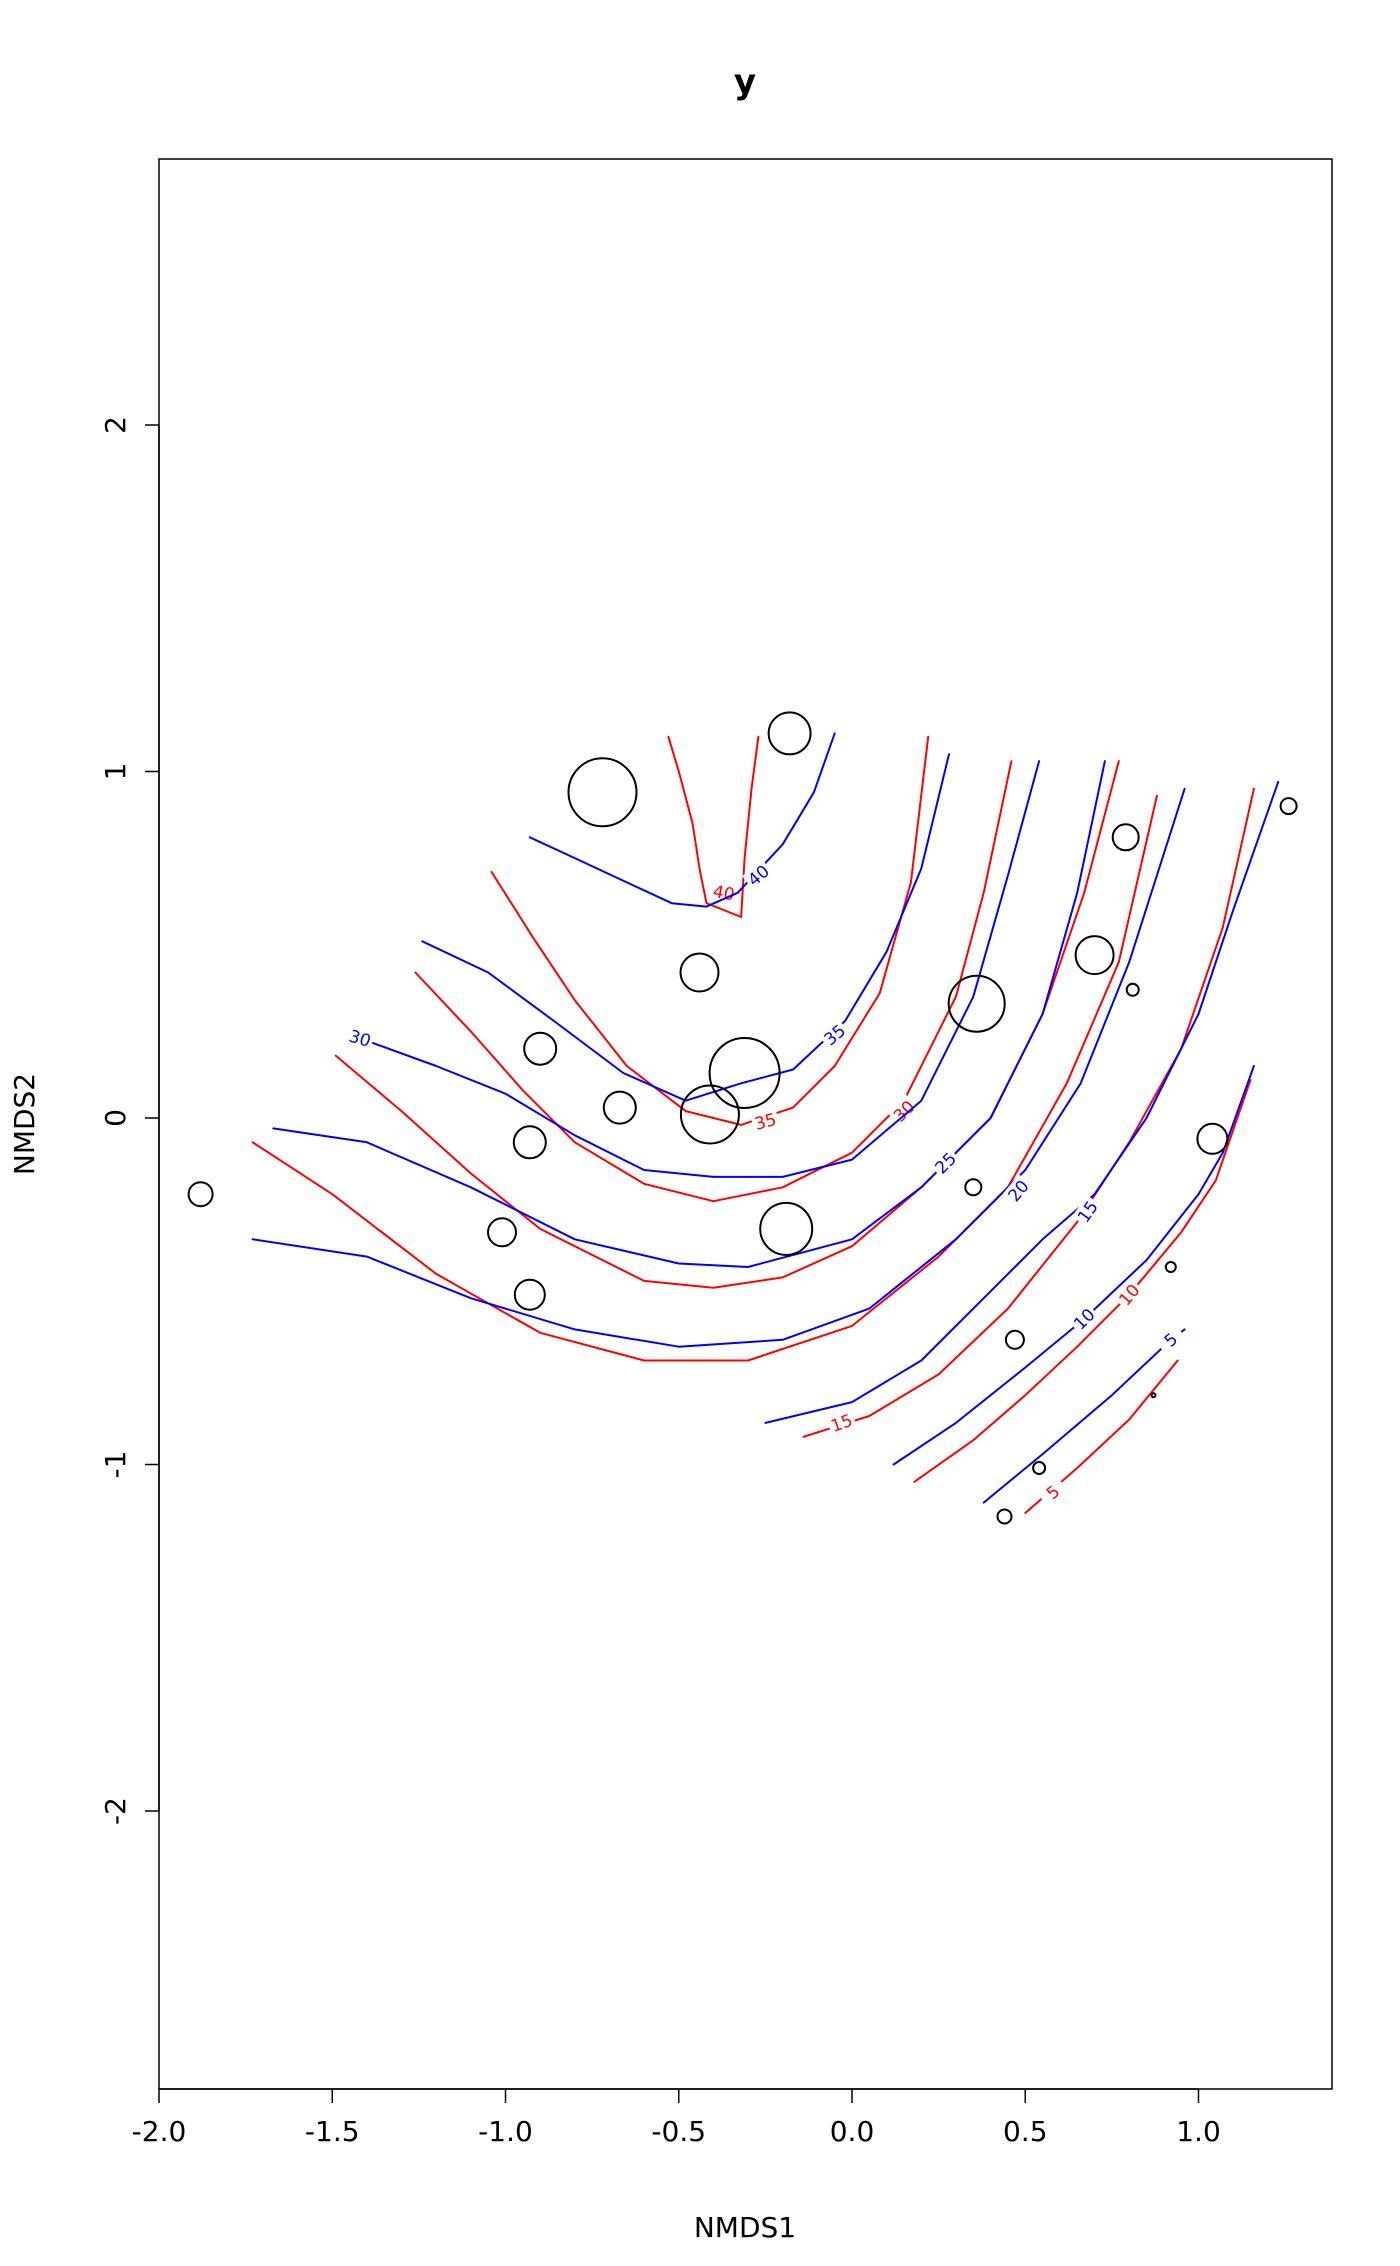 Image resolution: width=1400 pixels, height=2266 pixels. What do you see at coordinates (745, 82) in the screenshot?
I see `chart-title: y` at bounding box center [745, 82].